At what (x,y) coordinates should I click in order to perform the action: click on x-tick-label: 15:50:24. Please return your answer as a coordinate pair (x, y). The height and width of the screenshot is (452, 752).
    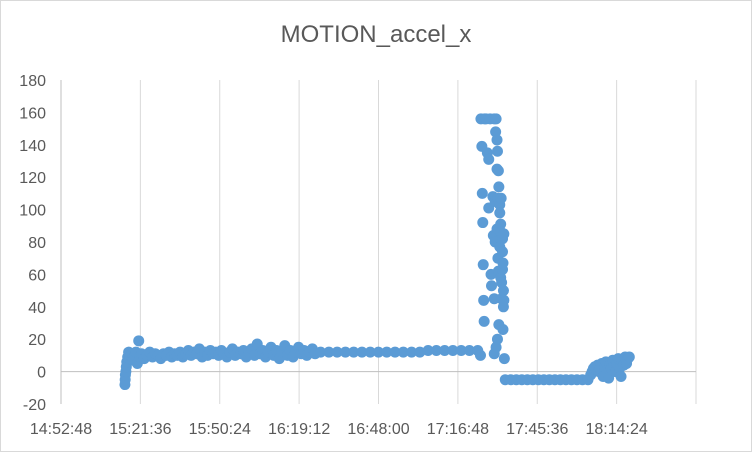
    Looking at the image, I should click on (220, 429).